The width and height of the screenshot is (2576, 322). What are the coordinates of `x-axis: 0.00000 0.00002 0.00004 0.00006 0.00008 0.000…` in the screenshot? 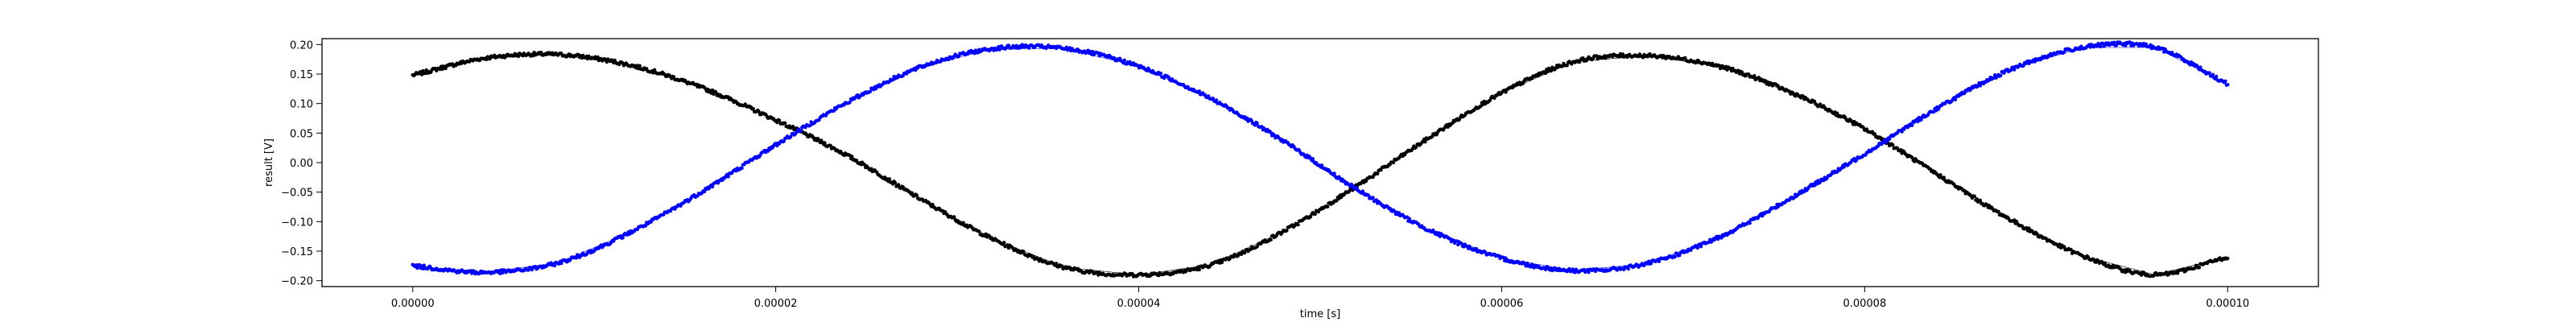 It's located at (1320, 298).